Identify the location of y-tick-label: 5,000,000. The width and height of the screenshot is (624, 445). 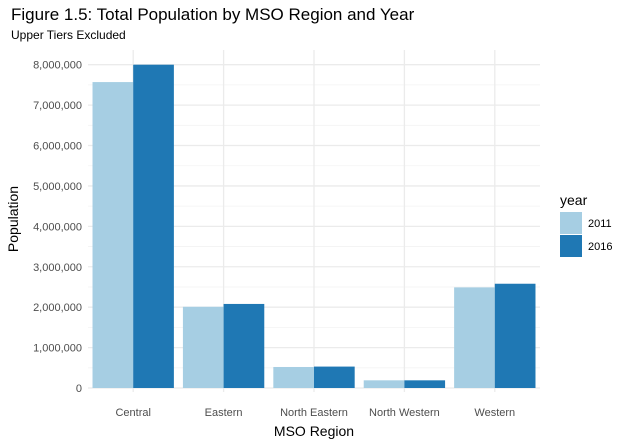
(57, 187).